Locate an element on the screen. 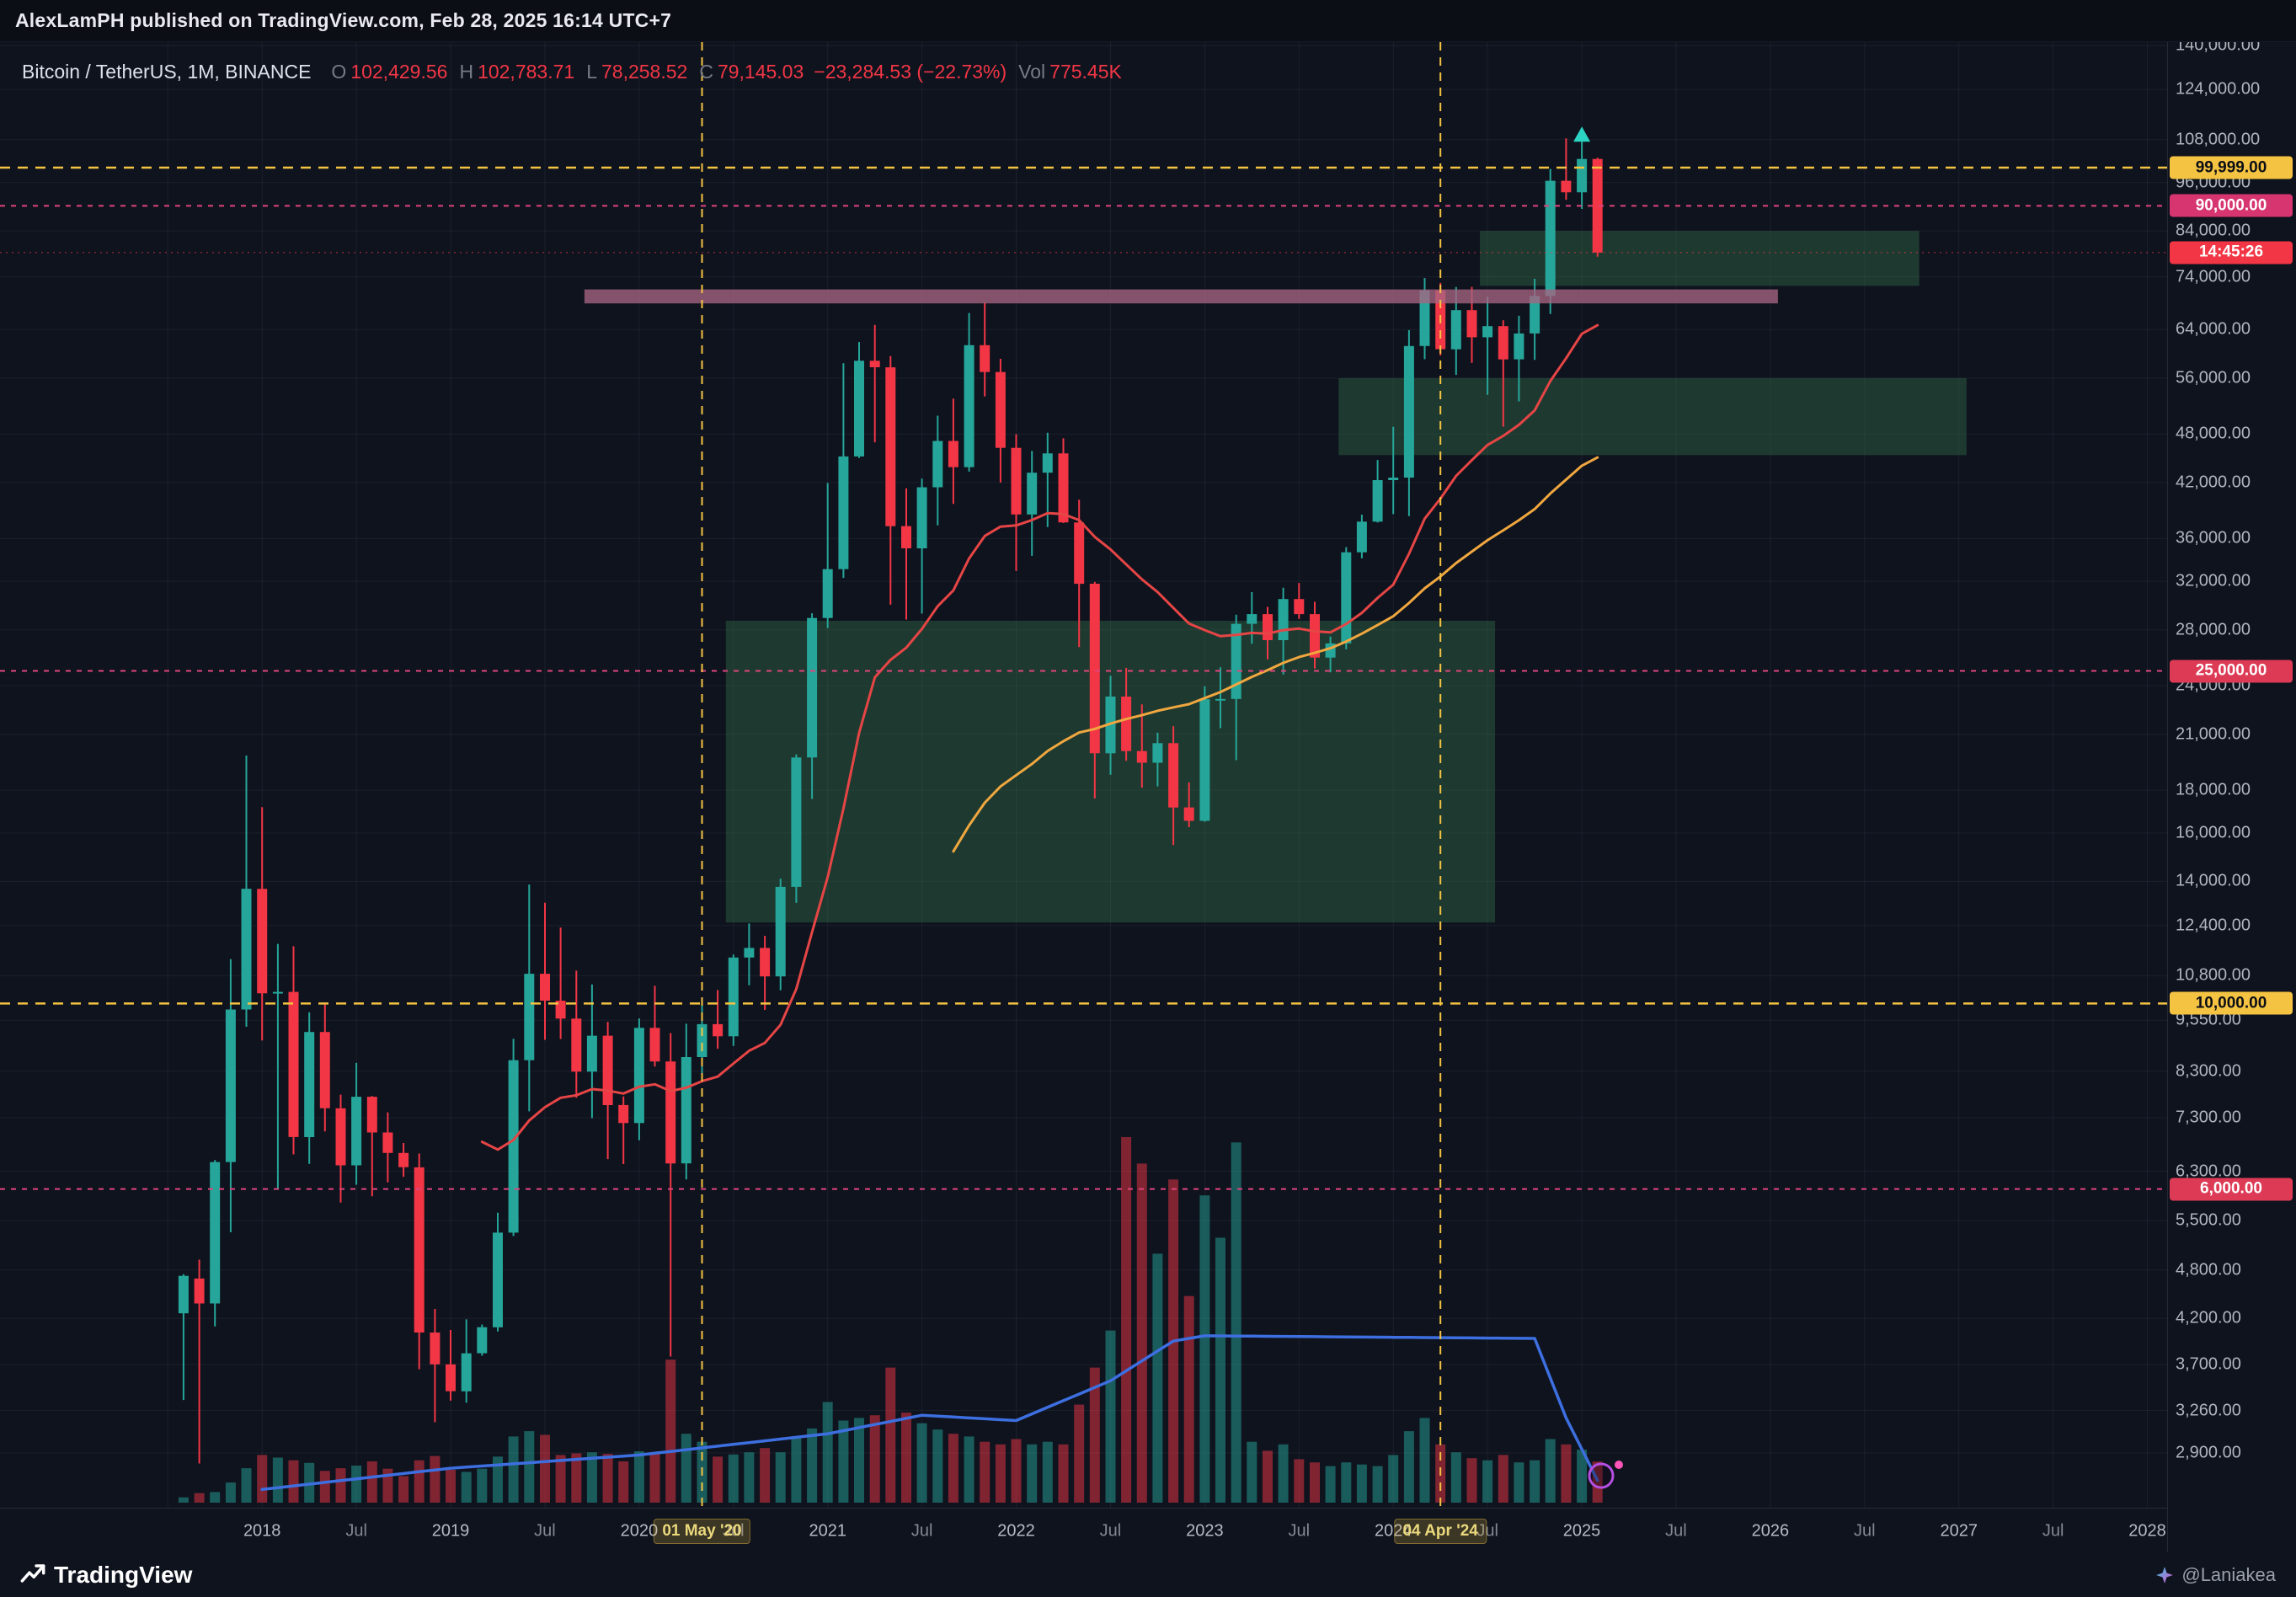 The height and width of the screenshot is (1597, 2296). time-tick-year: 2022 is located at coordinates (1016, 1530).